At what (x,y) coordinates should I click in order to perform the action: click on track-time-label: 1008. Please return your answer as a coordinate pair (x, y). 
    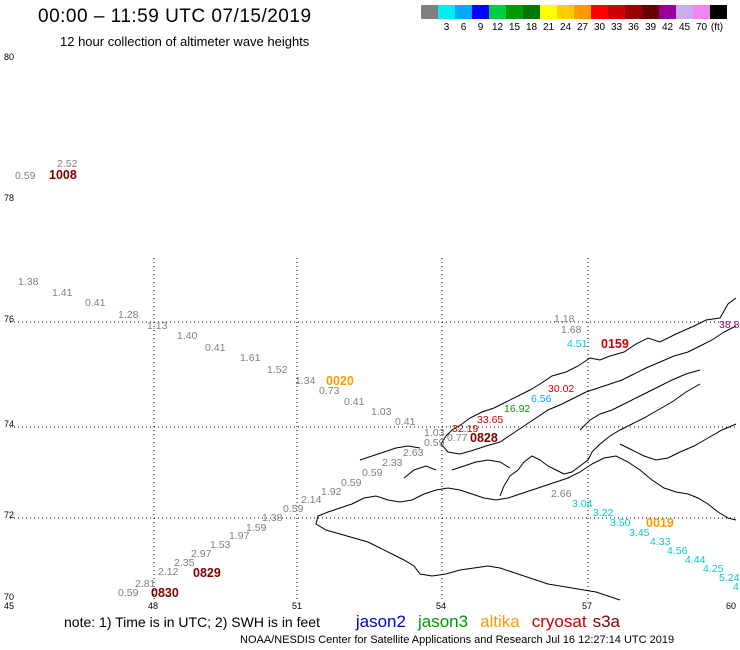
    Looking at the image, I should click on (63, 175).